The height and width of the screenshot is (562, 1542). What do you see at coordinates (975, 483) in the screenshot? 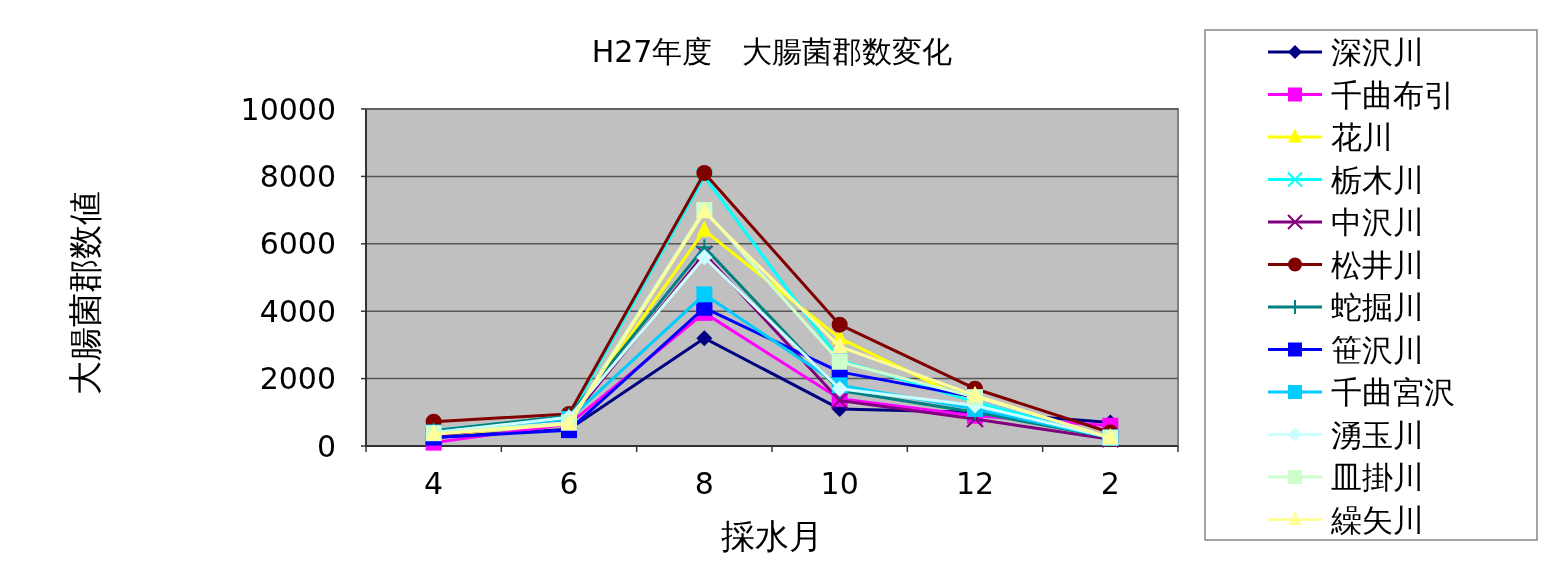
I see `x-tick-label: 12` at bounding box center [975, 483].